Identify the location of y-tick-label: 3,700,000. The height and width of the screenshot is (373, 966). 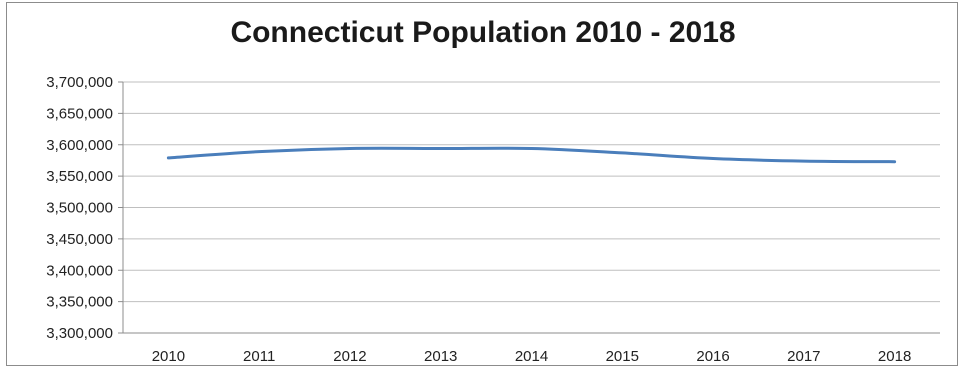
(79, 82).